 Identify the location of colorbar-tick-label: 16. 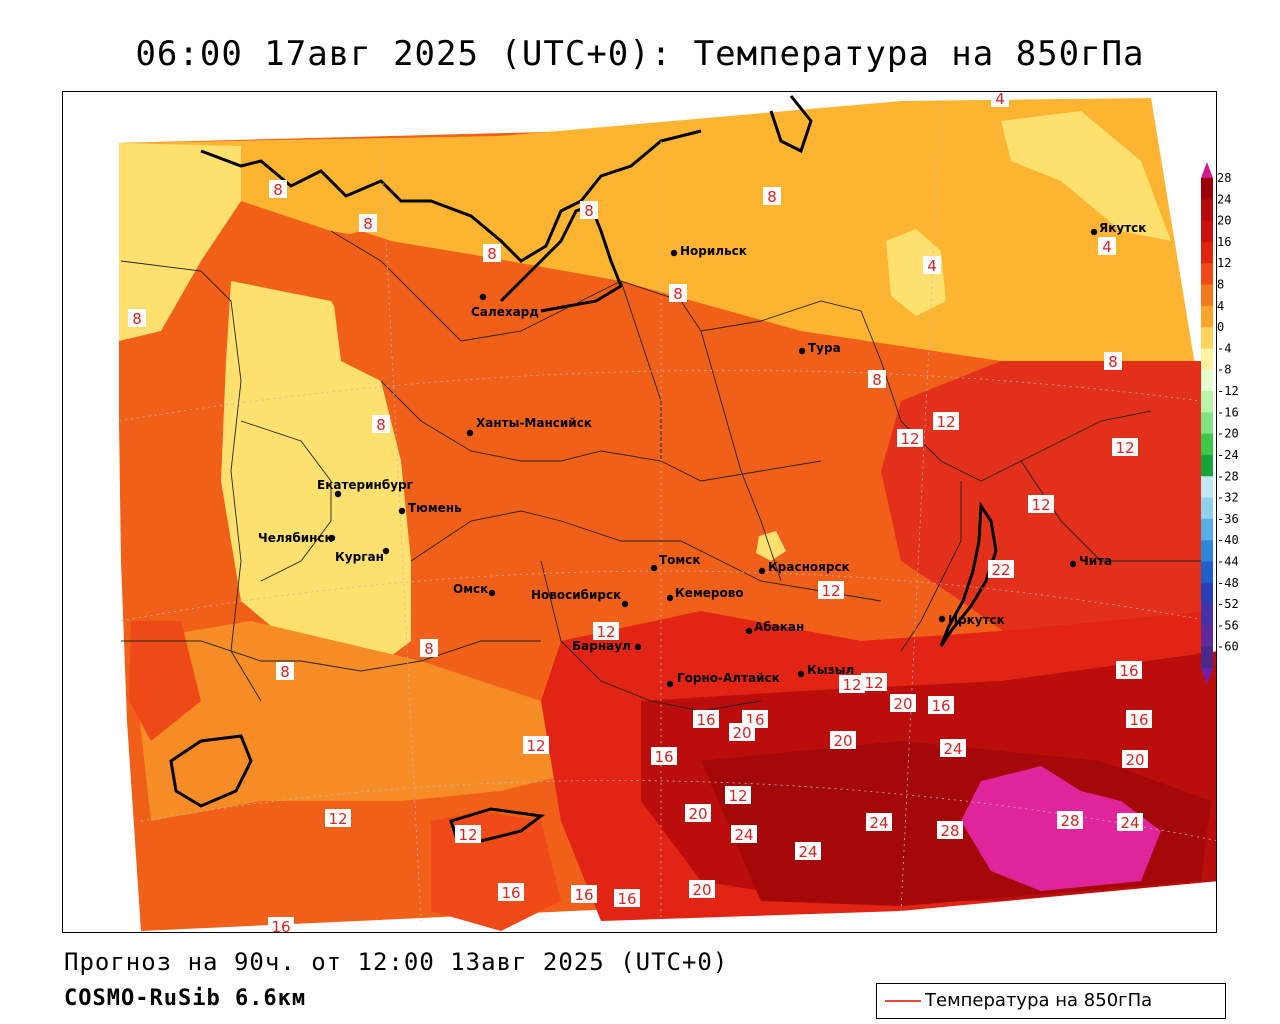
(1224, 242).